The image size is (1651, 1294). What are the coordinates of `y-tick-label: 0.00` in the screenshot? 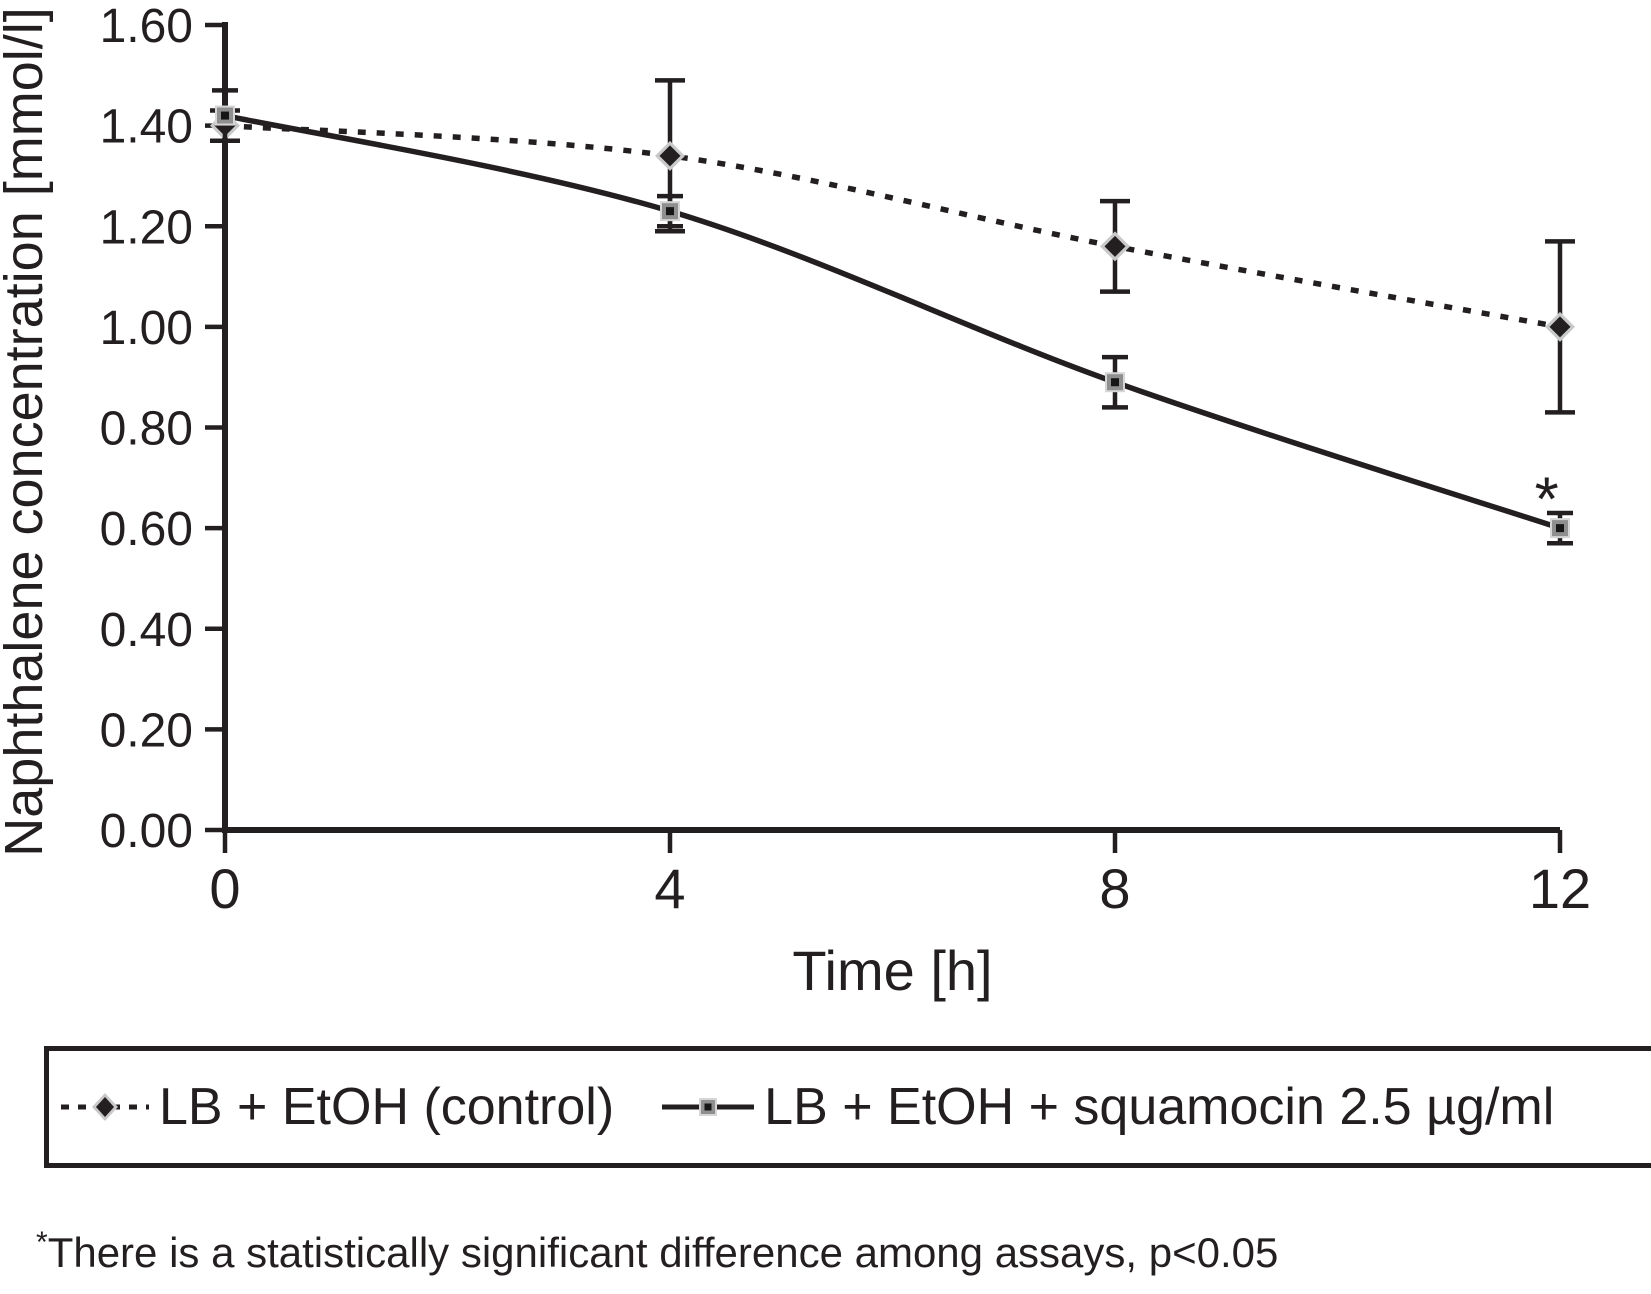 It's located at (146, 831).